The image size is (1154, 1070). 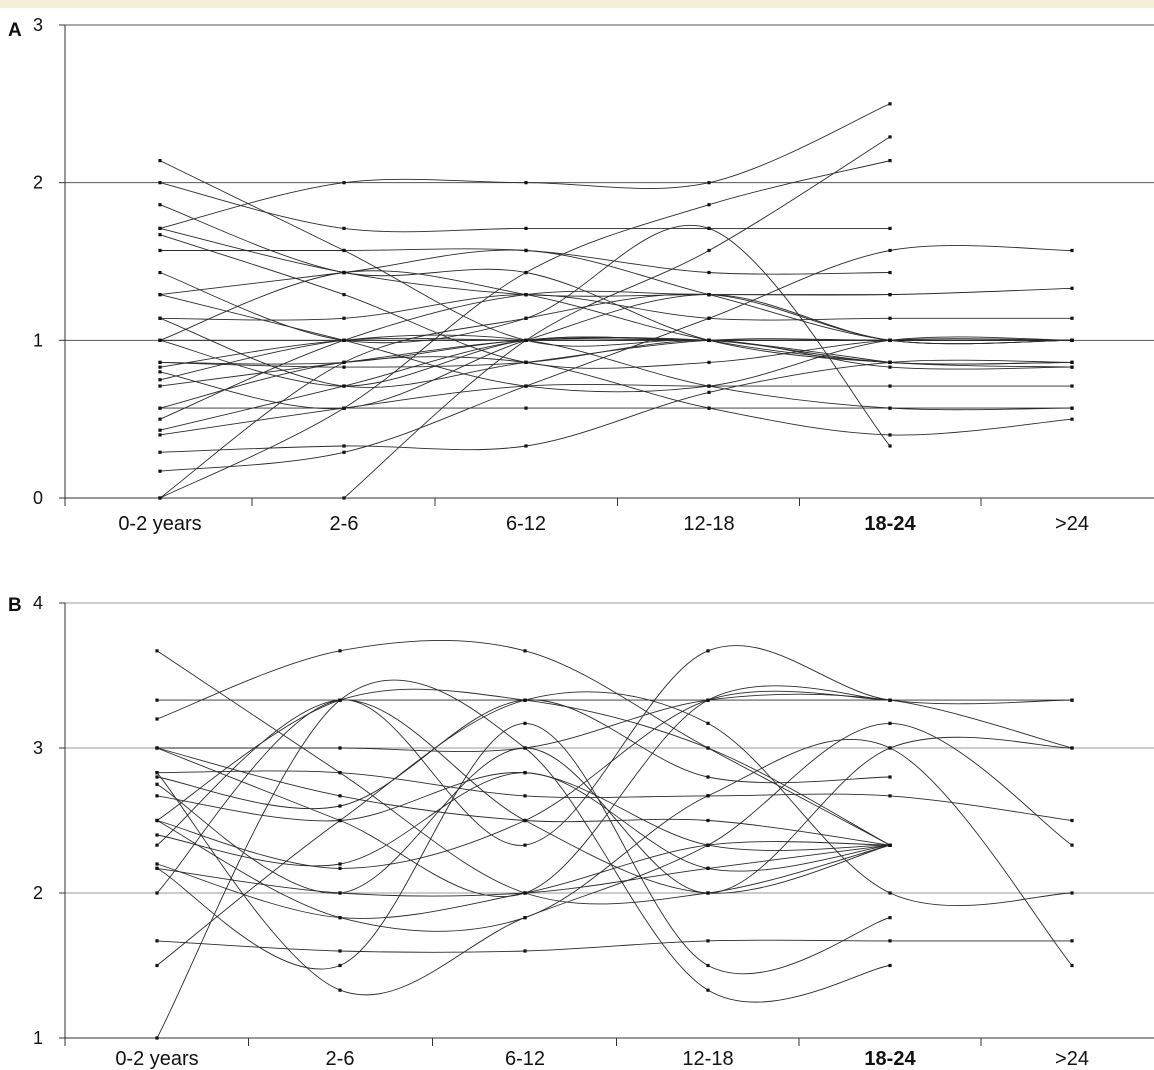 I want to click on y-tick-label: 1, so click(x=38, y=340).